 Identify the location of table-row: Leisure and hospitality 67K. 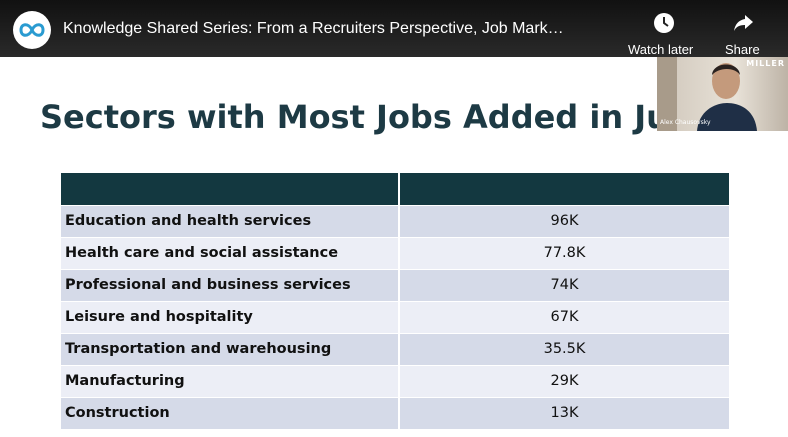
(395, 318).